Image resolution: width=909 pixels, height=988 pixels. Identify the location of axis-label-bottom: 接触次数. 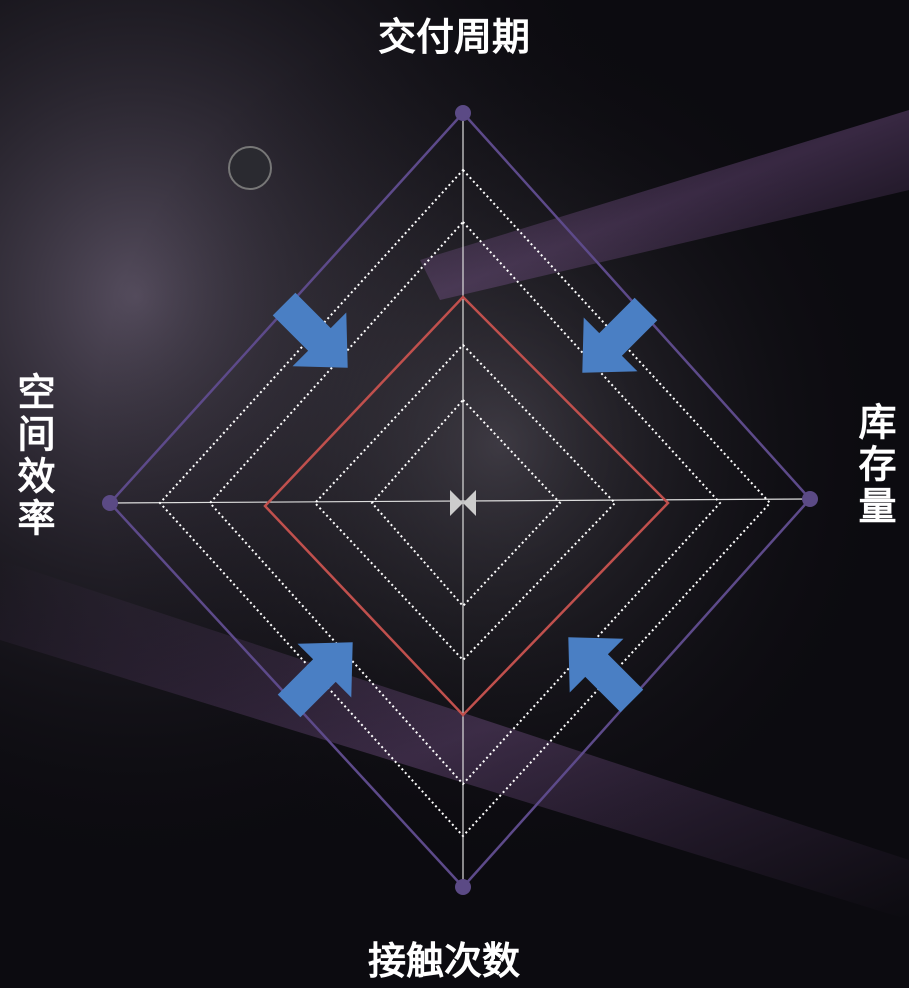
(444, 961).